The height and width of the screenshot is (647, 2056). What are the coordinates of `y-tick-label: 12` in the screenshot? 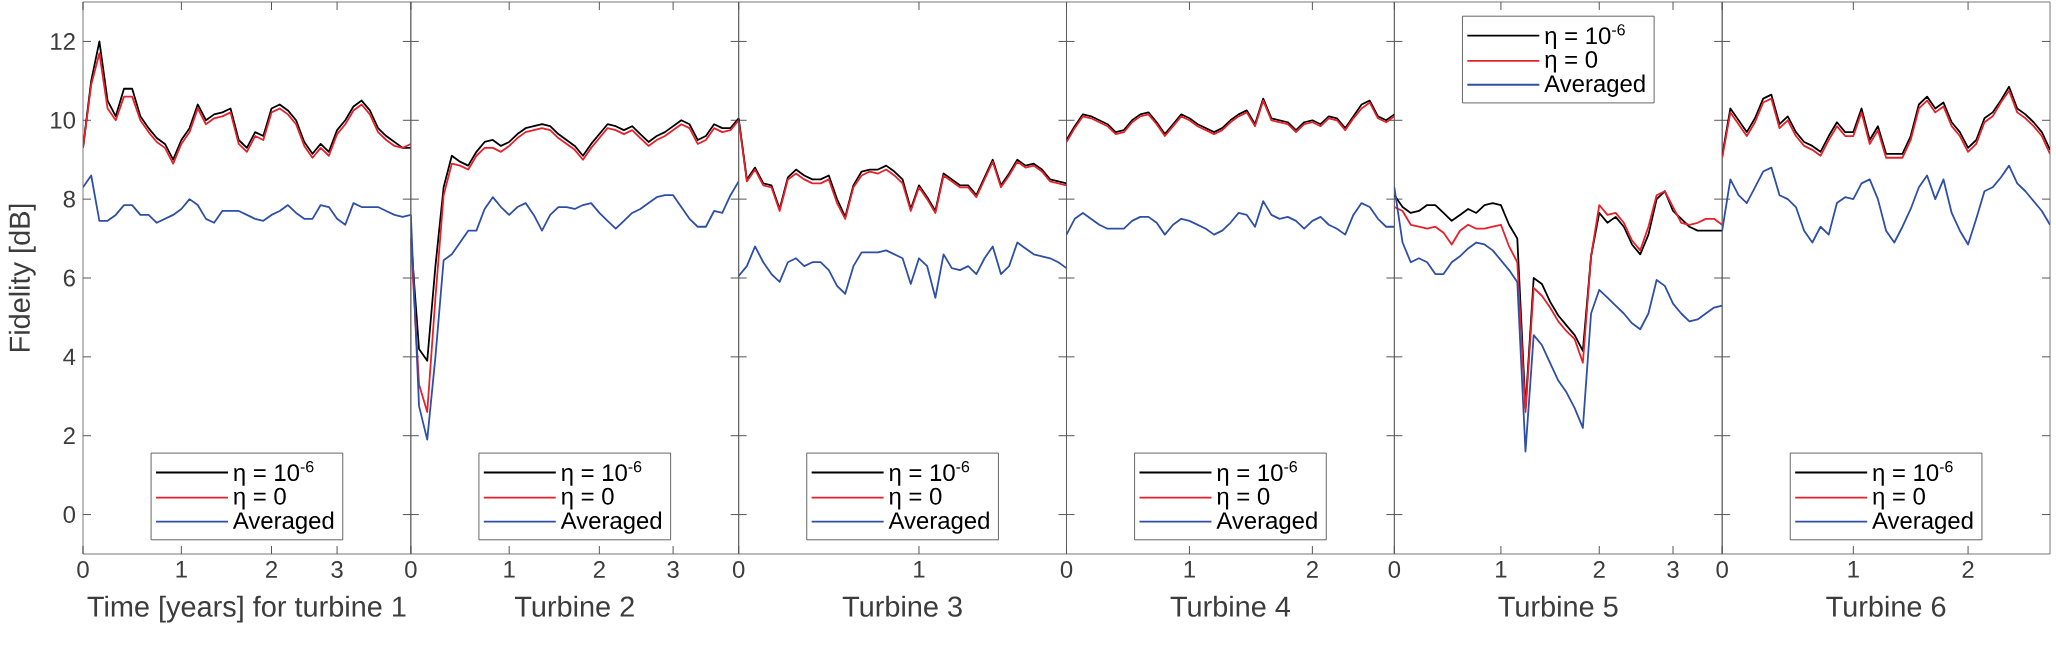 It's located at (63, 41).